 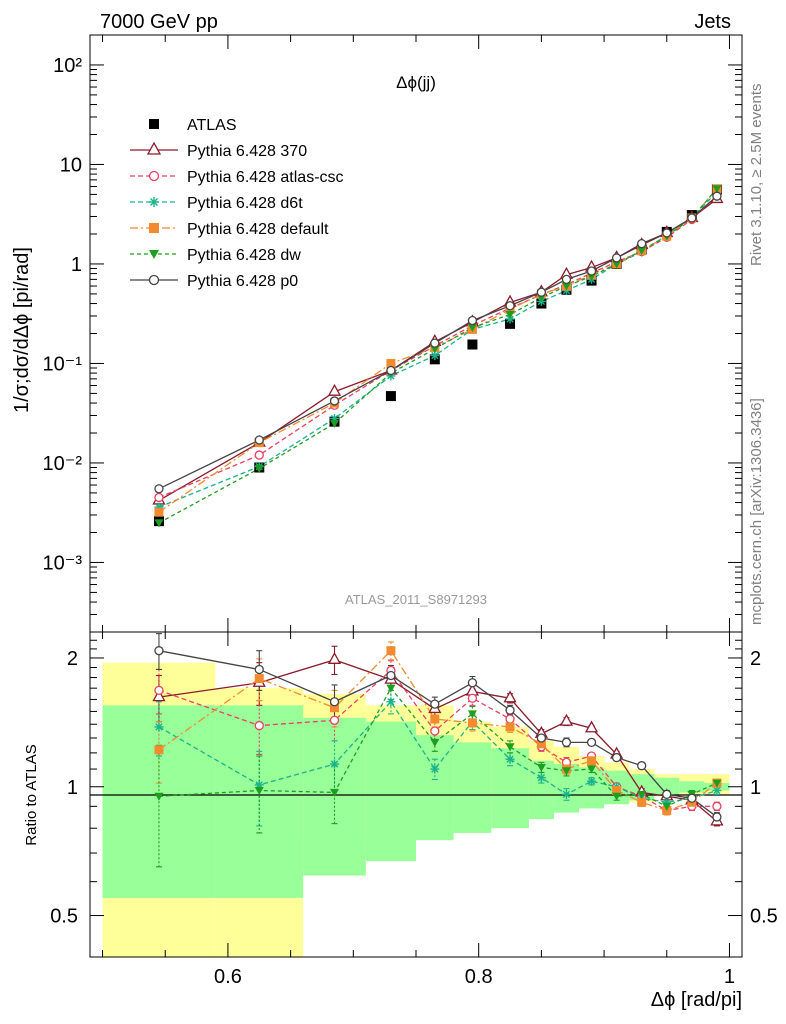 I want to click on legend-marker-pythia-6-428-default, so click(x=154, y=228).